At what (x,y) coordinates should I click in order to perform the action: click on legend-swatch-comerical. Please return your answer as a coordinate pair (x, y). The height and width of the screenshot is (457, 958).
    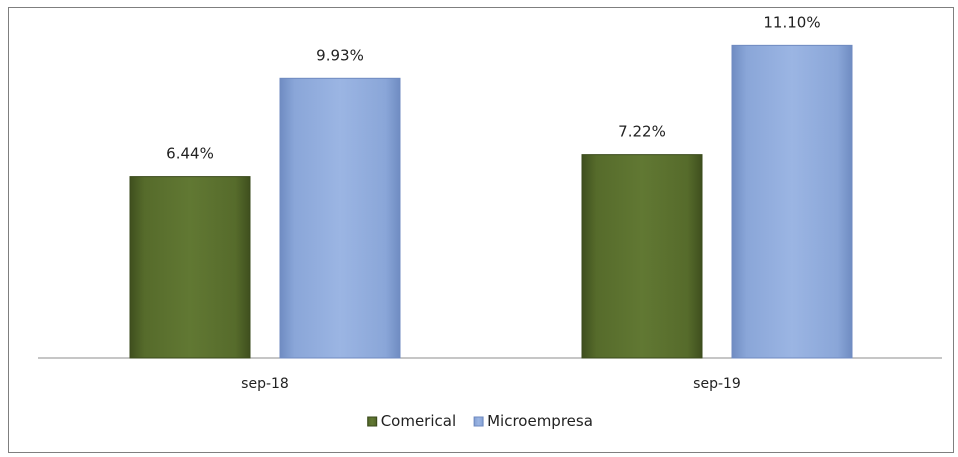
    Looking at the image, I should click on (372, 421).